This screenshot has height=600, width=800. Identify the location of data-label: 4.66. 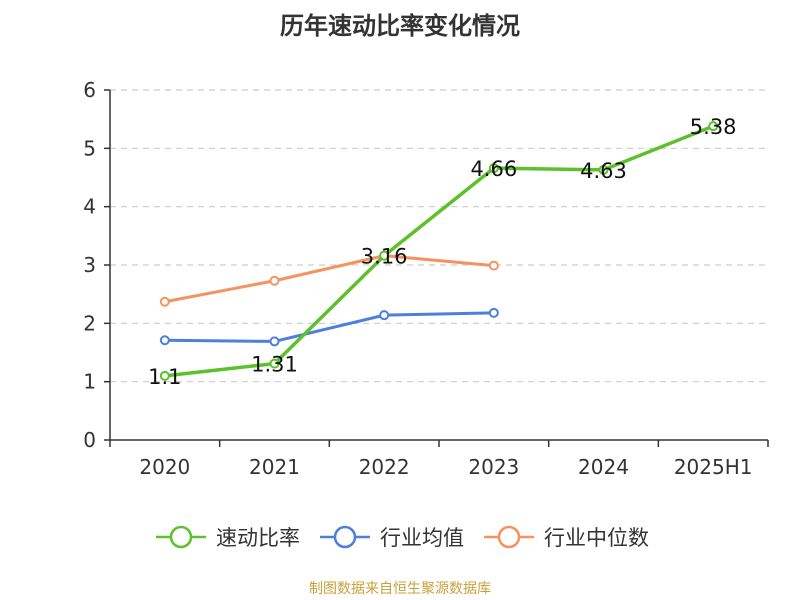
(493, 169).